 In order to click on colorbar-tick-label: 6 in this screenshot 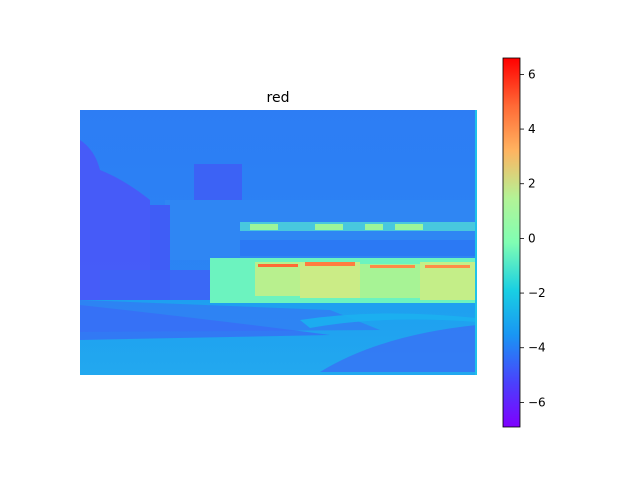, I will do `click(532, 74)`.